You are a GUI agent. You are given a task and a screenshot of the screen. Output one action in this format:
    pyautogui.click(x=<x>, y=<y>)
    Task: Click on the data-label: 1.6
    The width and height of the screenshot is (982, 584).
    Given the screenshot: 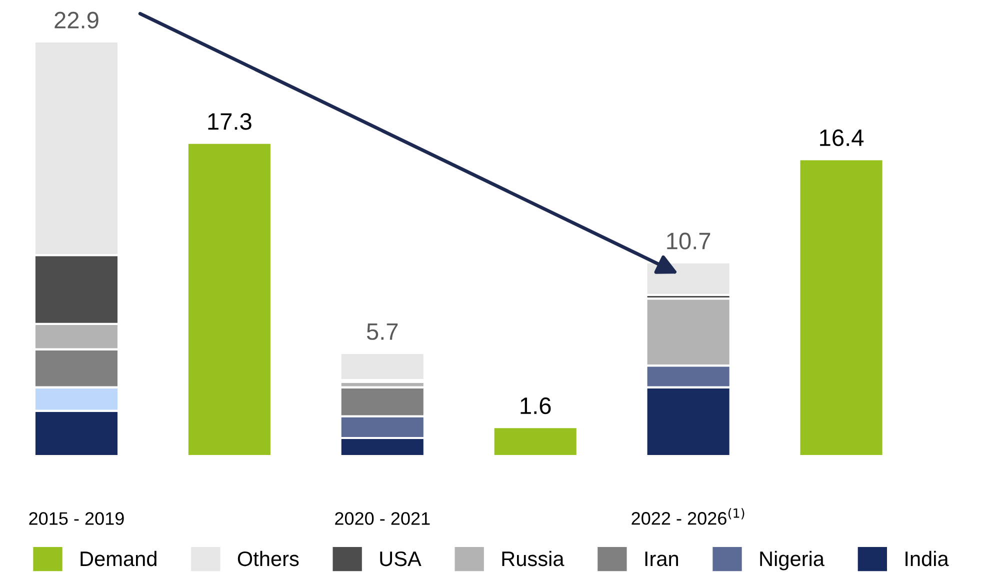 What is the action you would take?
    pyautogui.click(x=535, y=405)
    